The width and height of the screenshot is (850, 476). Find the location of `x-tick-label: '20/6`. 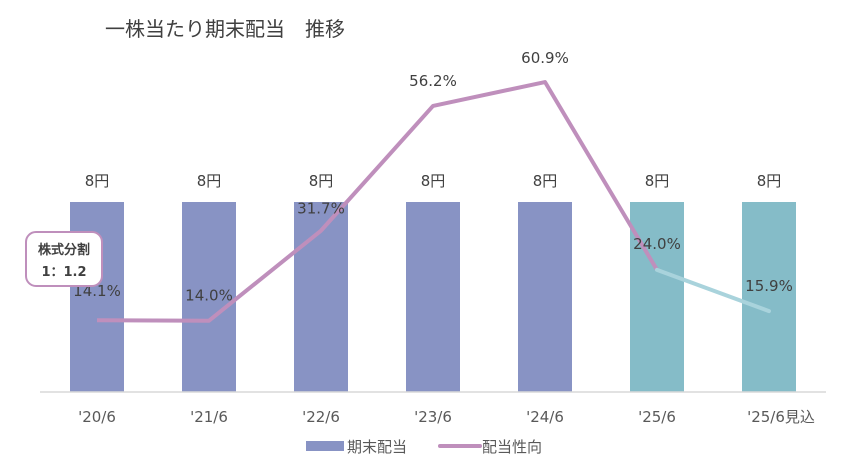

x-tick-label: '20/6 is located at coordinates (97, 417).